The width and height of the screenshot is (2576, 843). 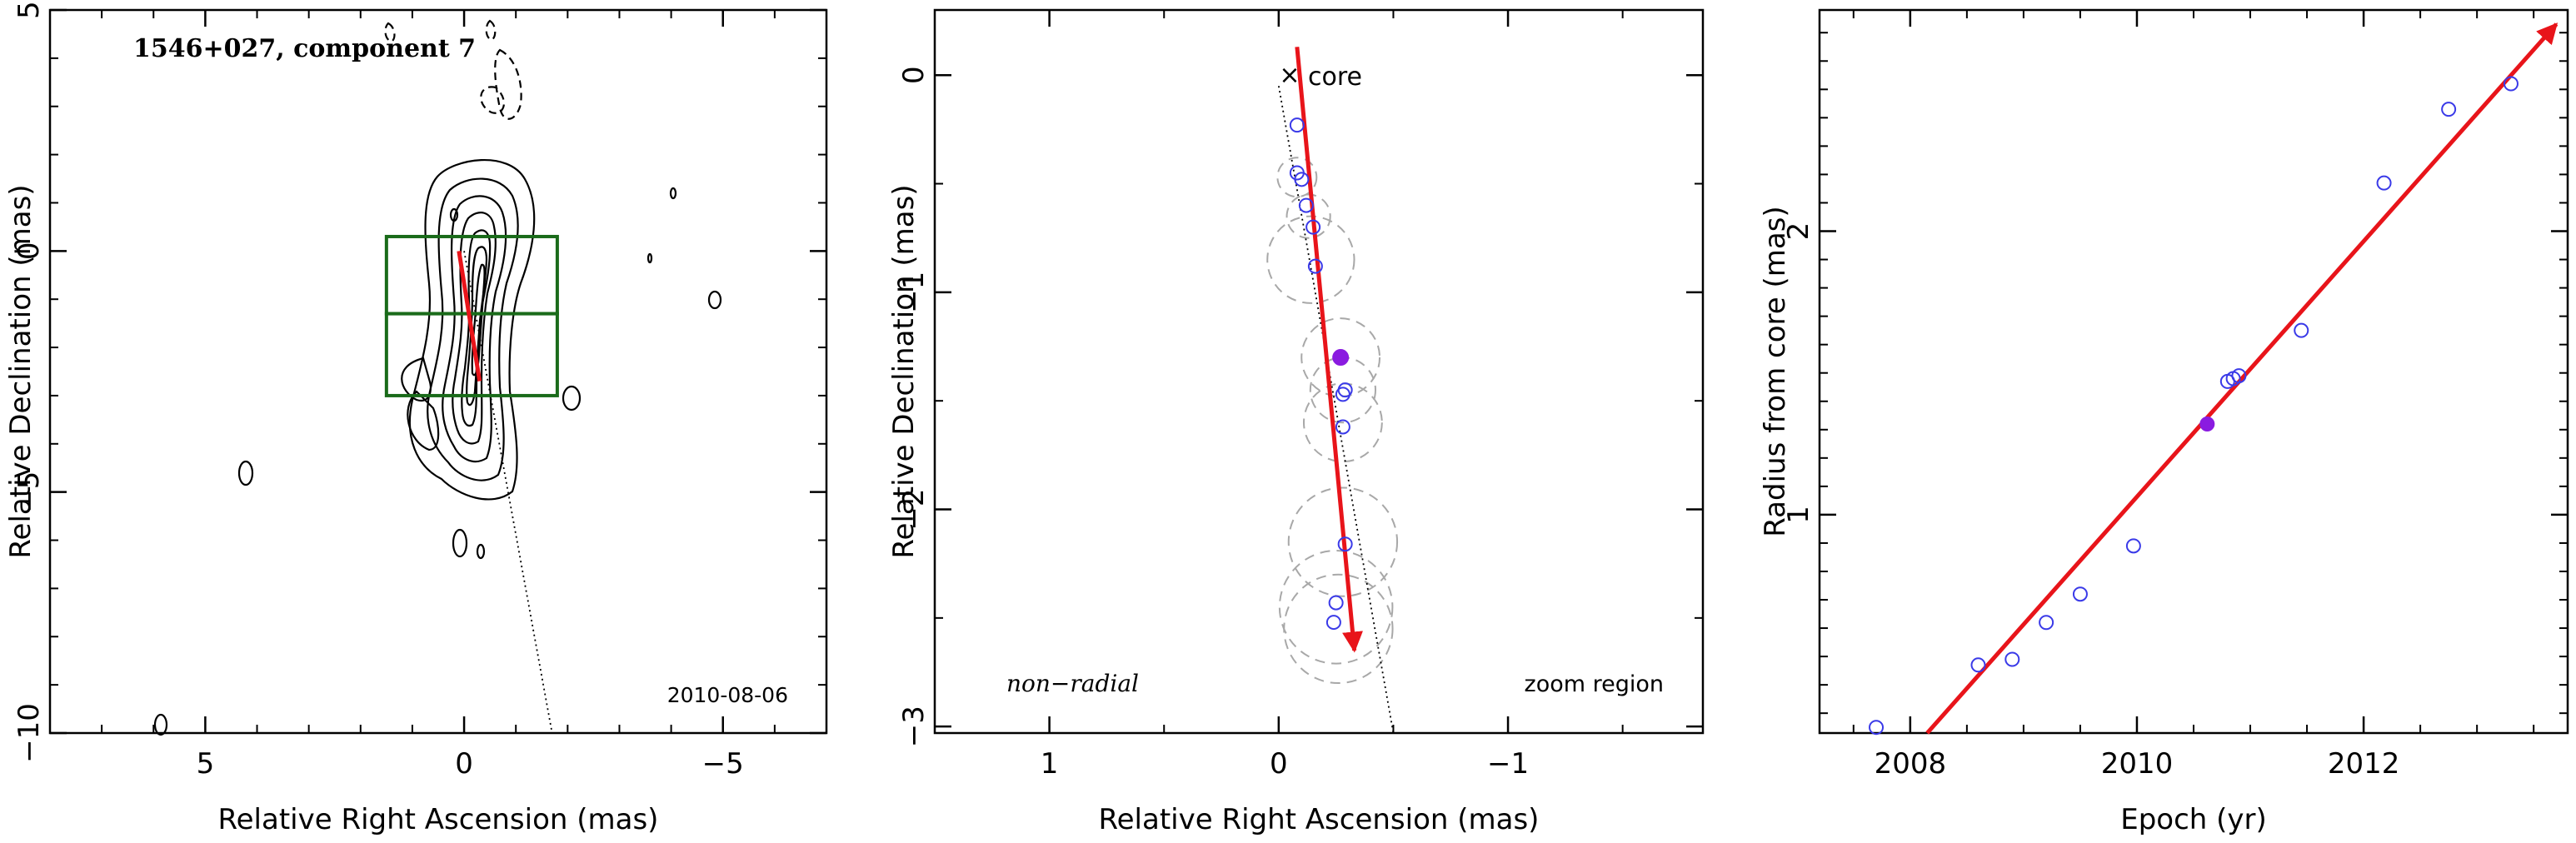 What do you see at coordinates (914, 726) in the screenshot?
I see `y-tick-label: −3` at bounding box center [914, 726].